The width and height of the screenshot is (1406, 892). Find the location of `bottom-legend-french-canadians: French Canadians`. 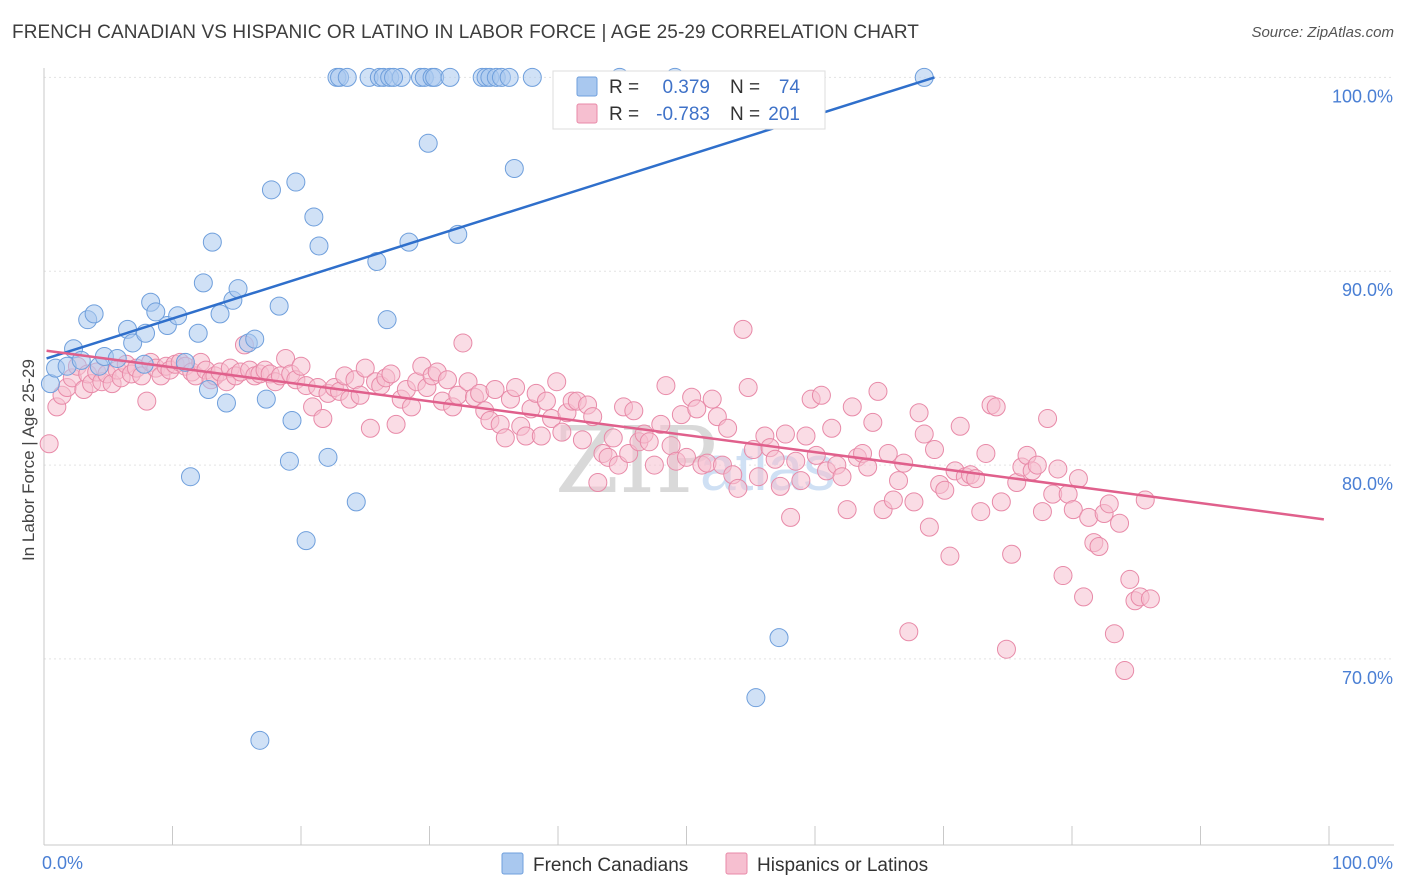

bottom-legend-french-canadians: French Canadians is located at coordinates (610, 865).